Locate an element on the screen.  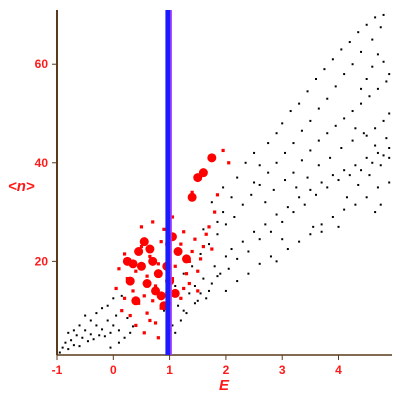
x-tick-group: -1 0 1 2 3 4 is located at coordinates (197, 366).